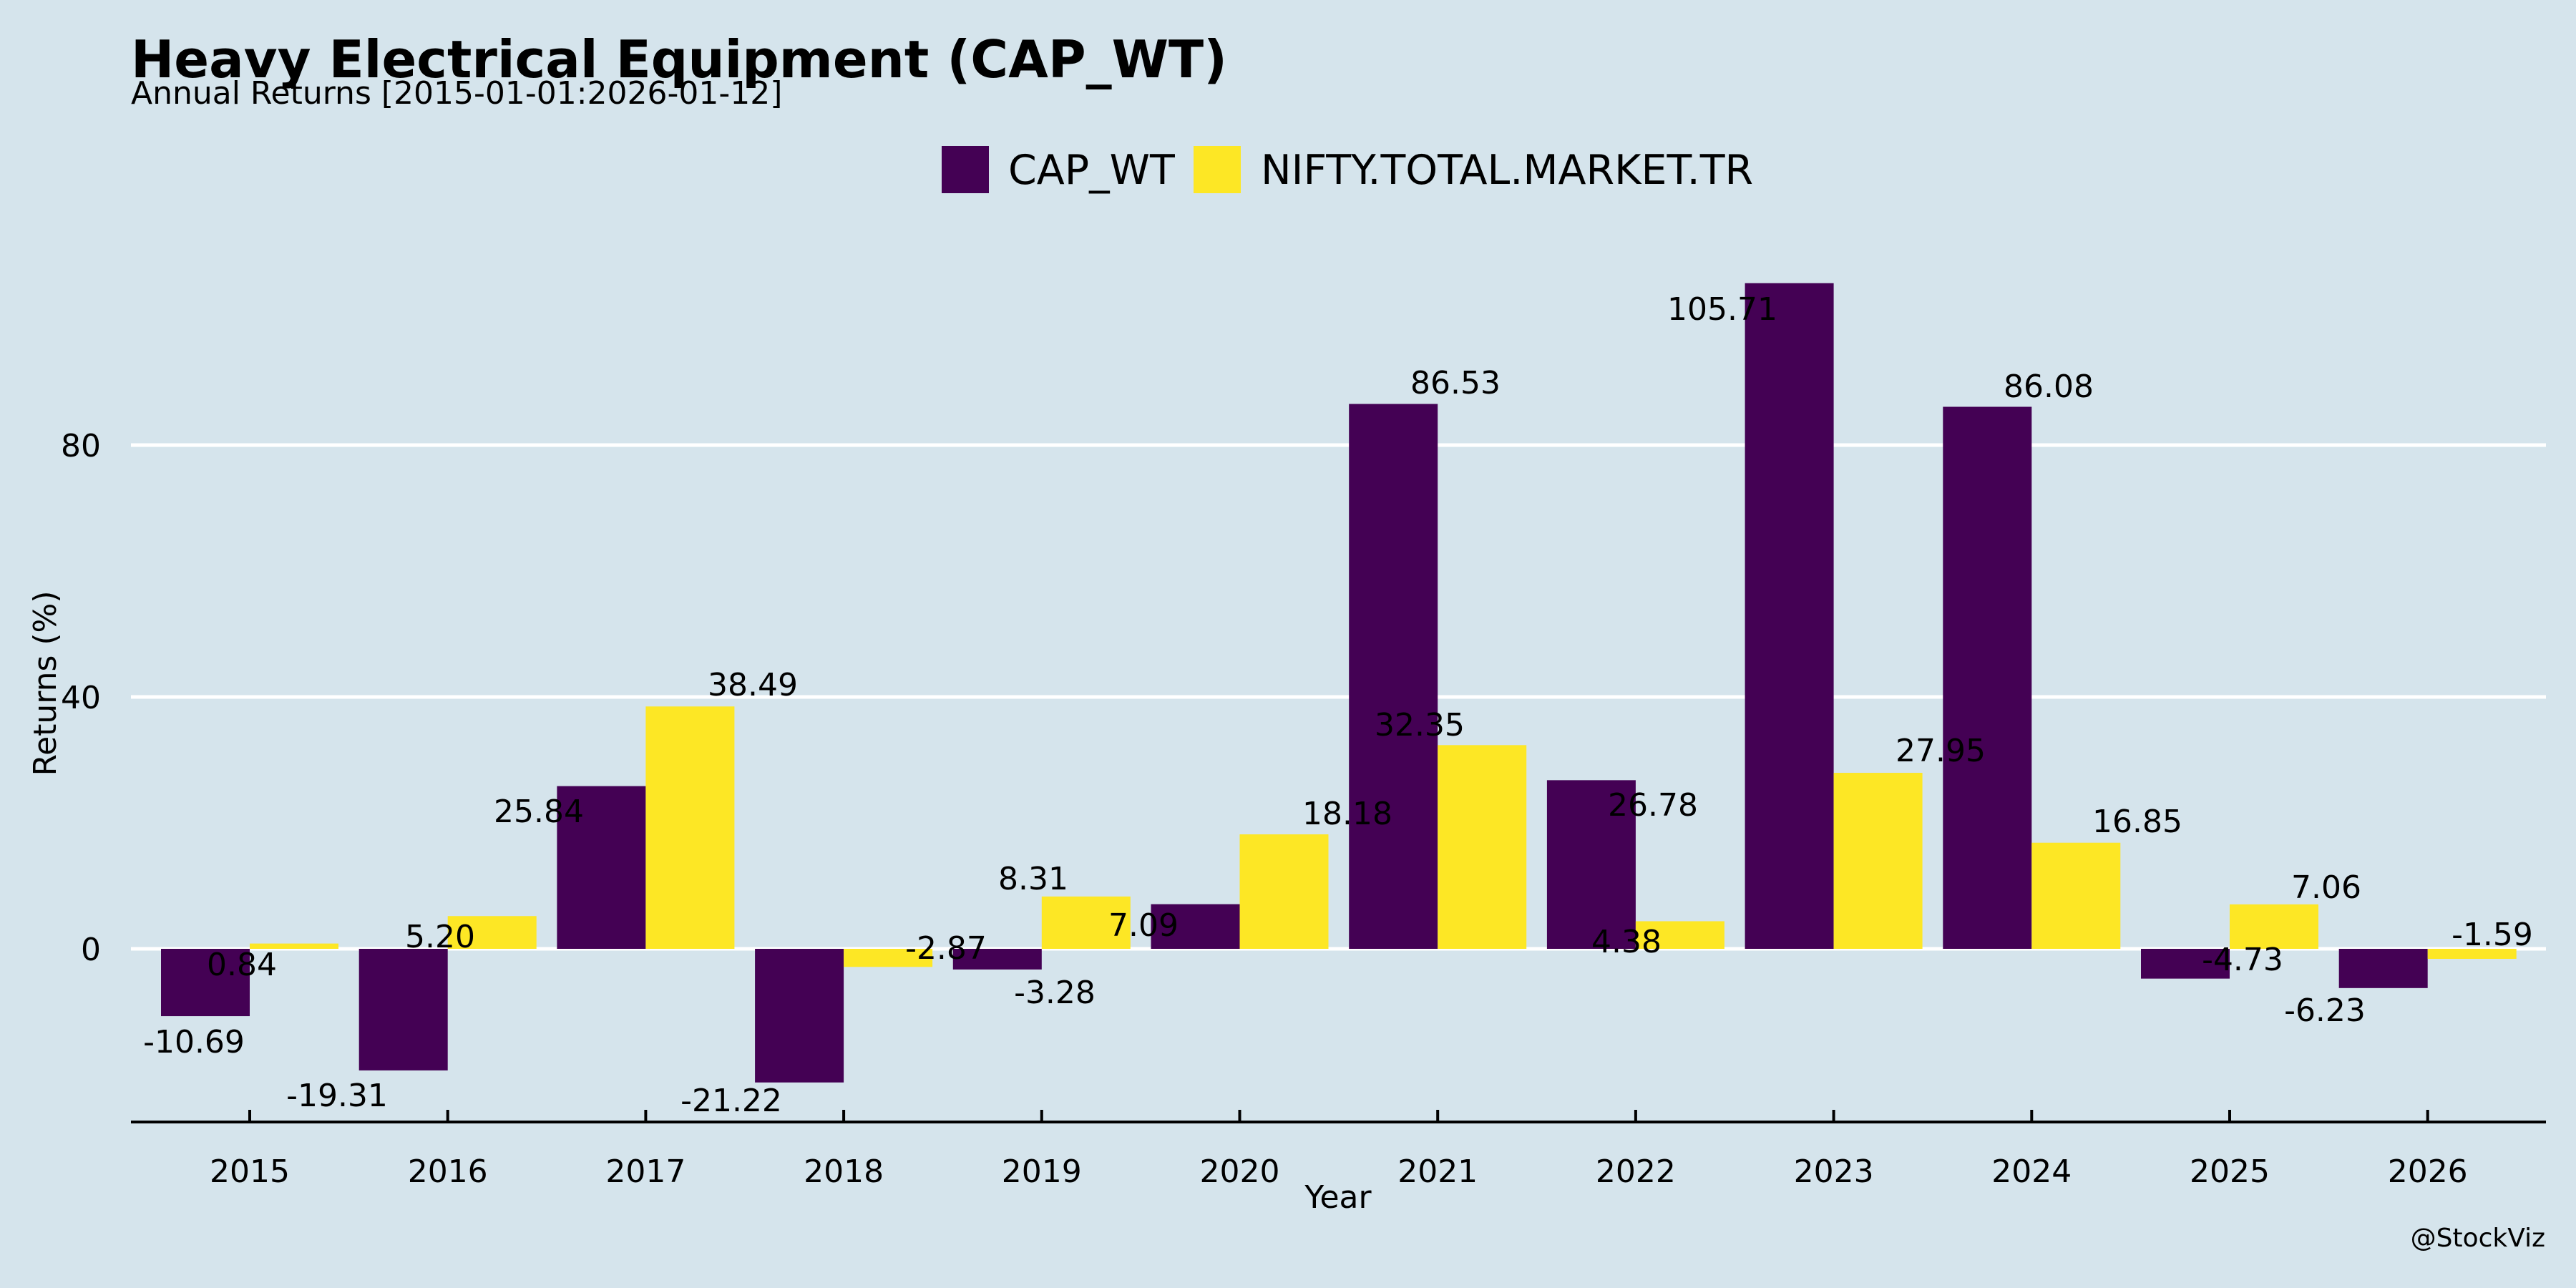  I want to click on bar-label-nifty-2021: 32.35, so click(1420, 725).